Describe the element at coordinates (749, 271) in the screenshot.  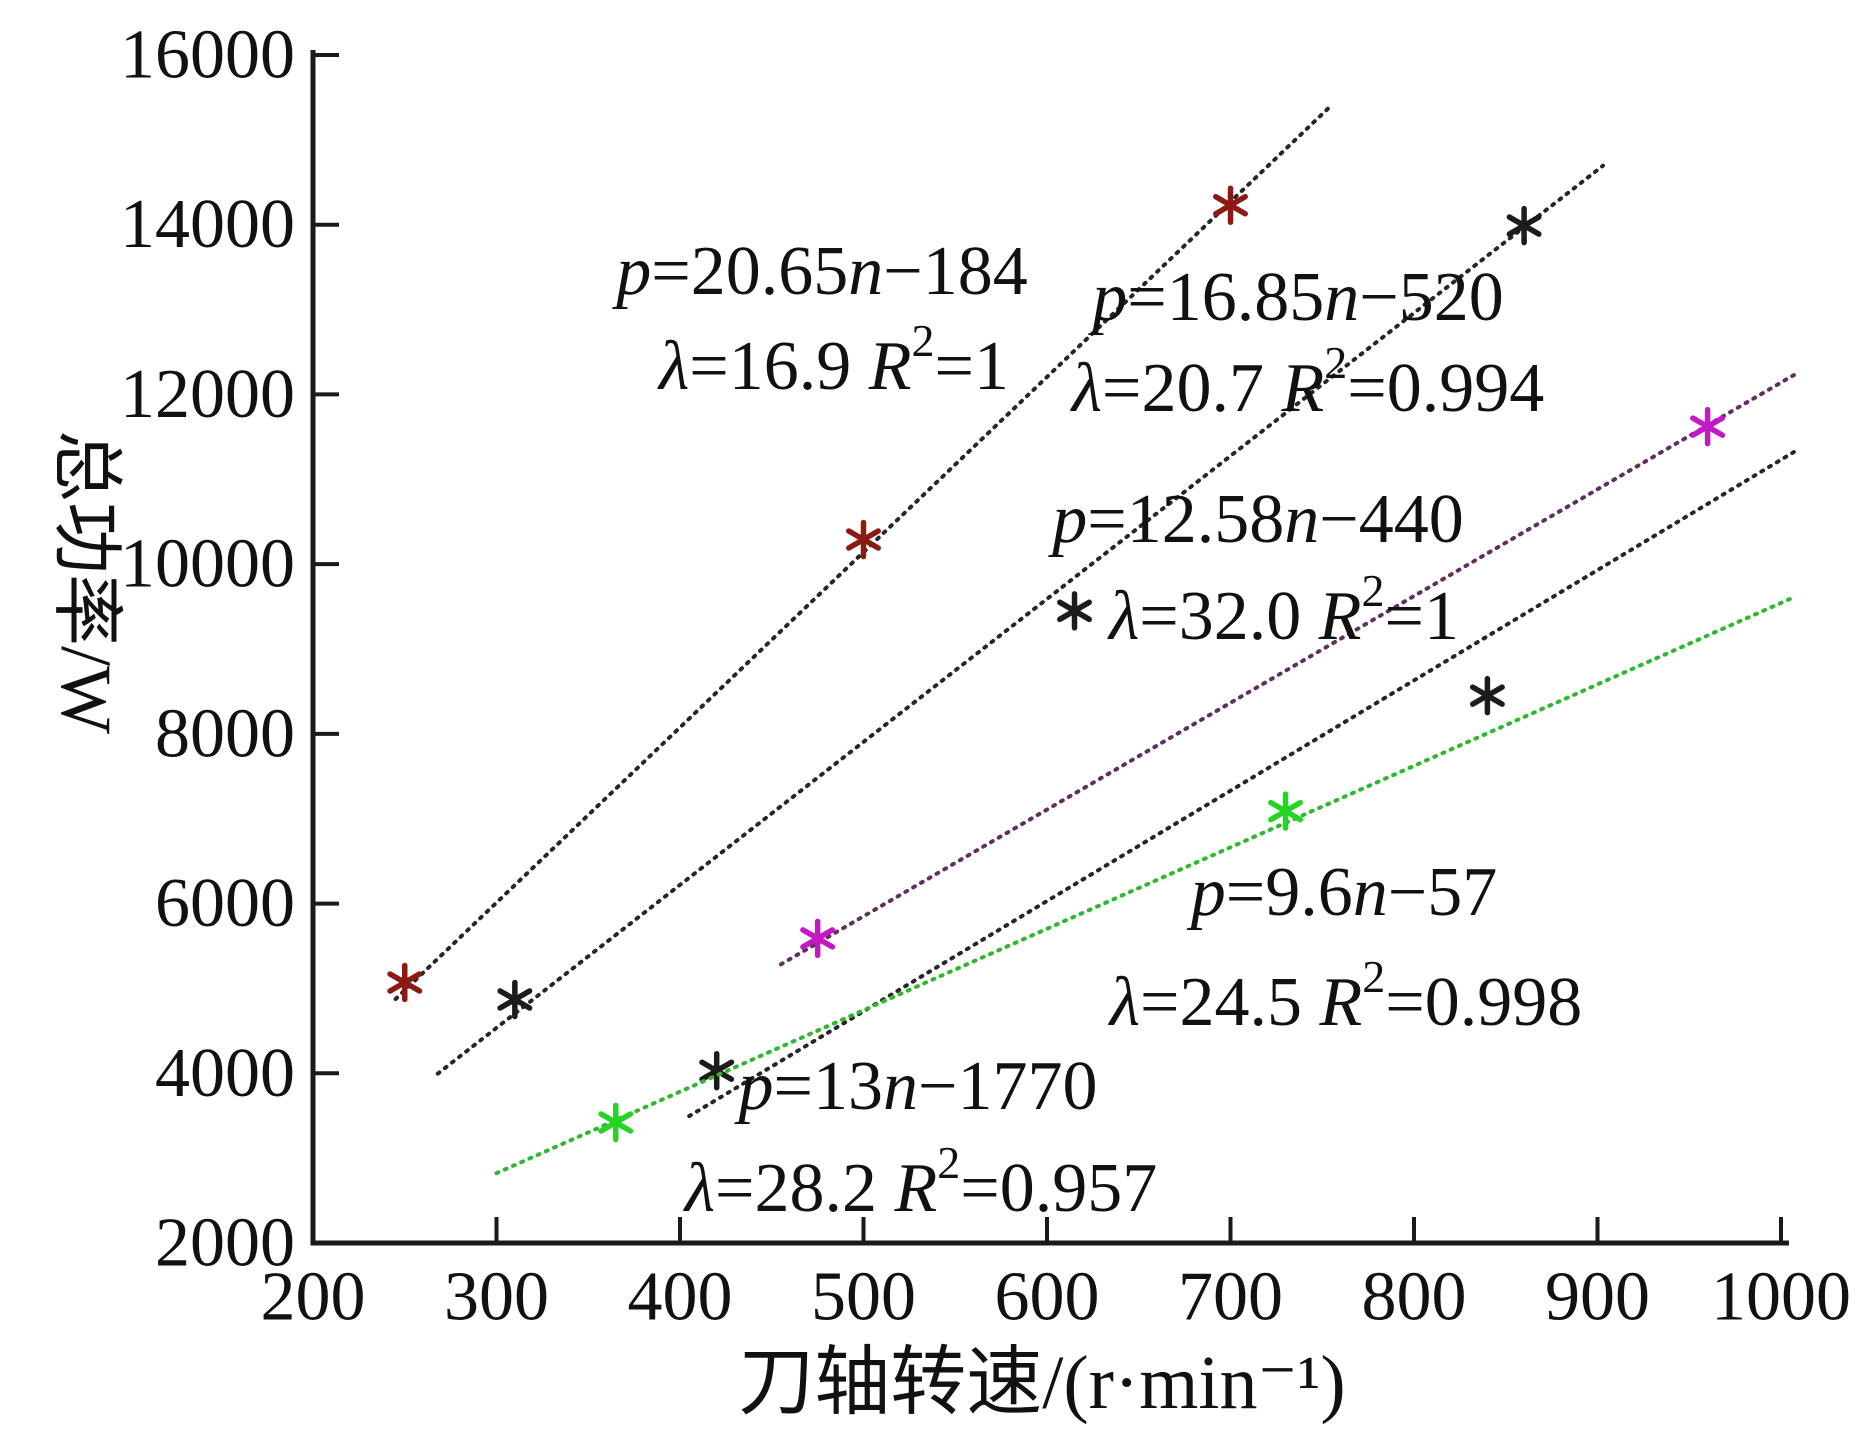
I see `equation-segment: =20.65` at that location.